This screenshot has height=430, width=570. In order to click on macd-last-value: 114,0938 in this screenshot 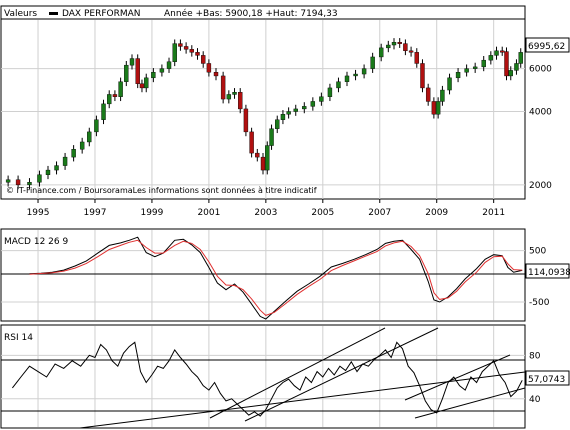, I will do `click(549, 273)`.